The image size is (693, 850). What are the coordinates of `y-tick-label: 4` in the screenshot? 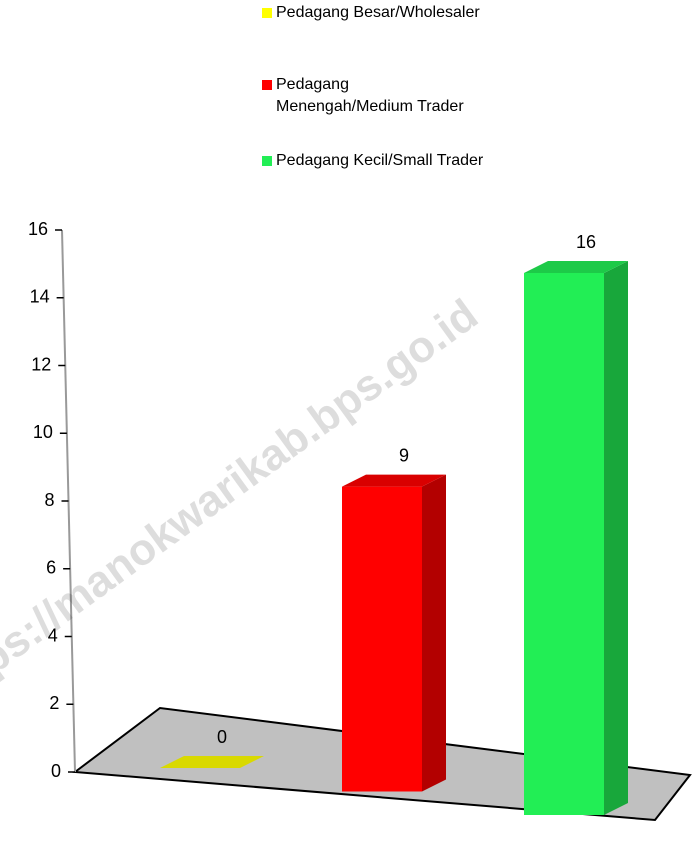 It's located at (53, 635).